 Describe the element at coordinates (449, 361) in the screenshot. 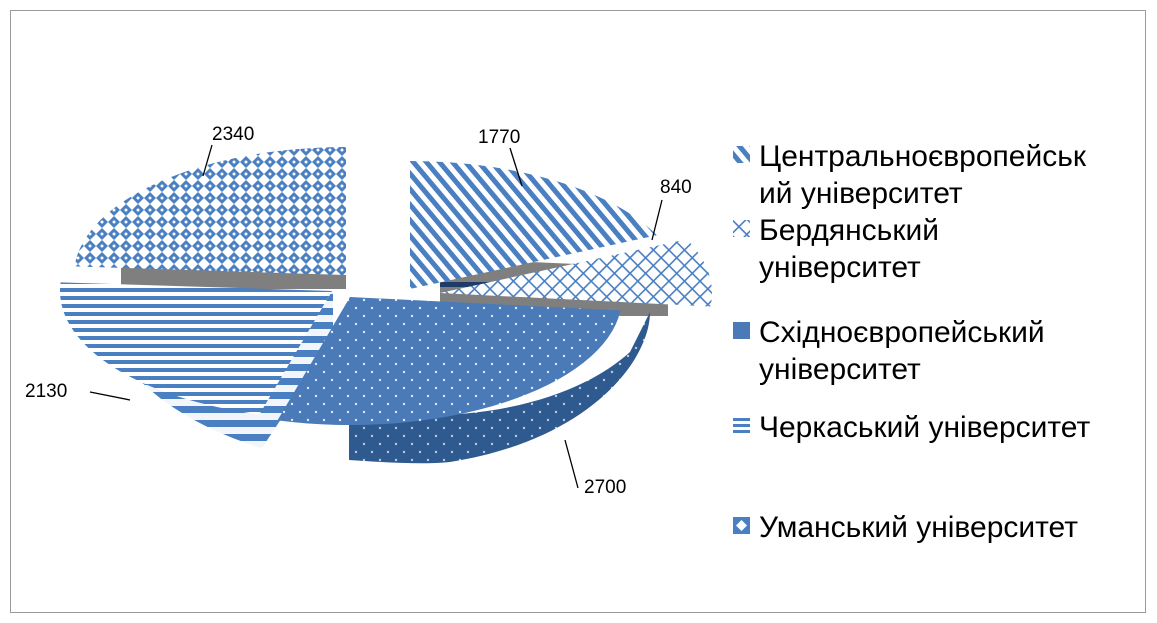

I see `slice-skhidnoievropeiskyi` at that location.